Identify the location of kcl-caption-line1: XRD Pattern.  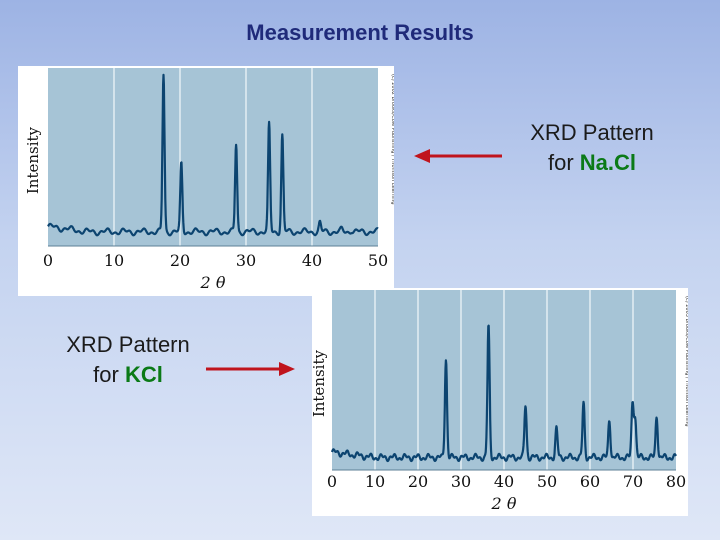
(128, 344).